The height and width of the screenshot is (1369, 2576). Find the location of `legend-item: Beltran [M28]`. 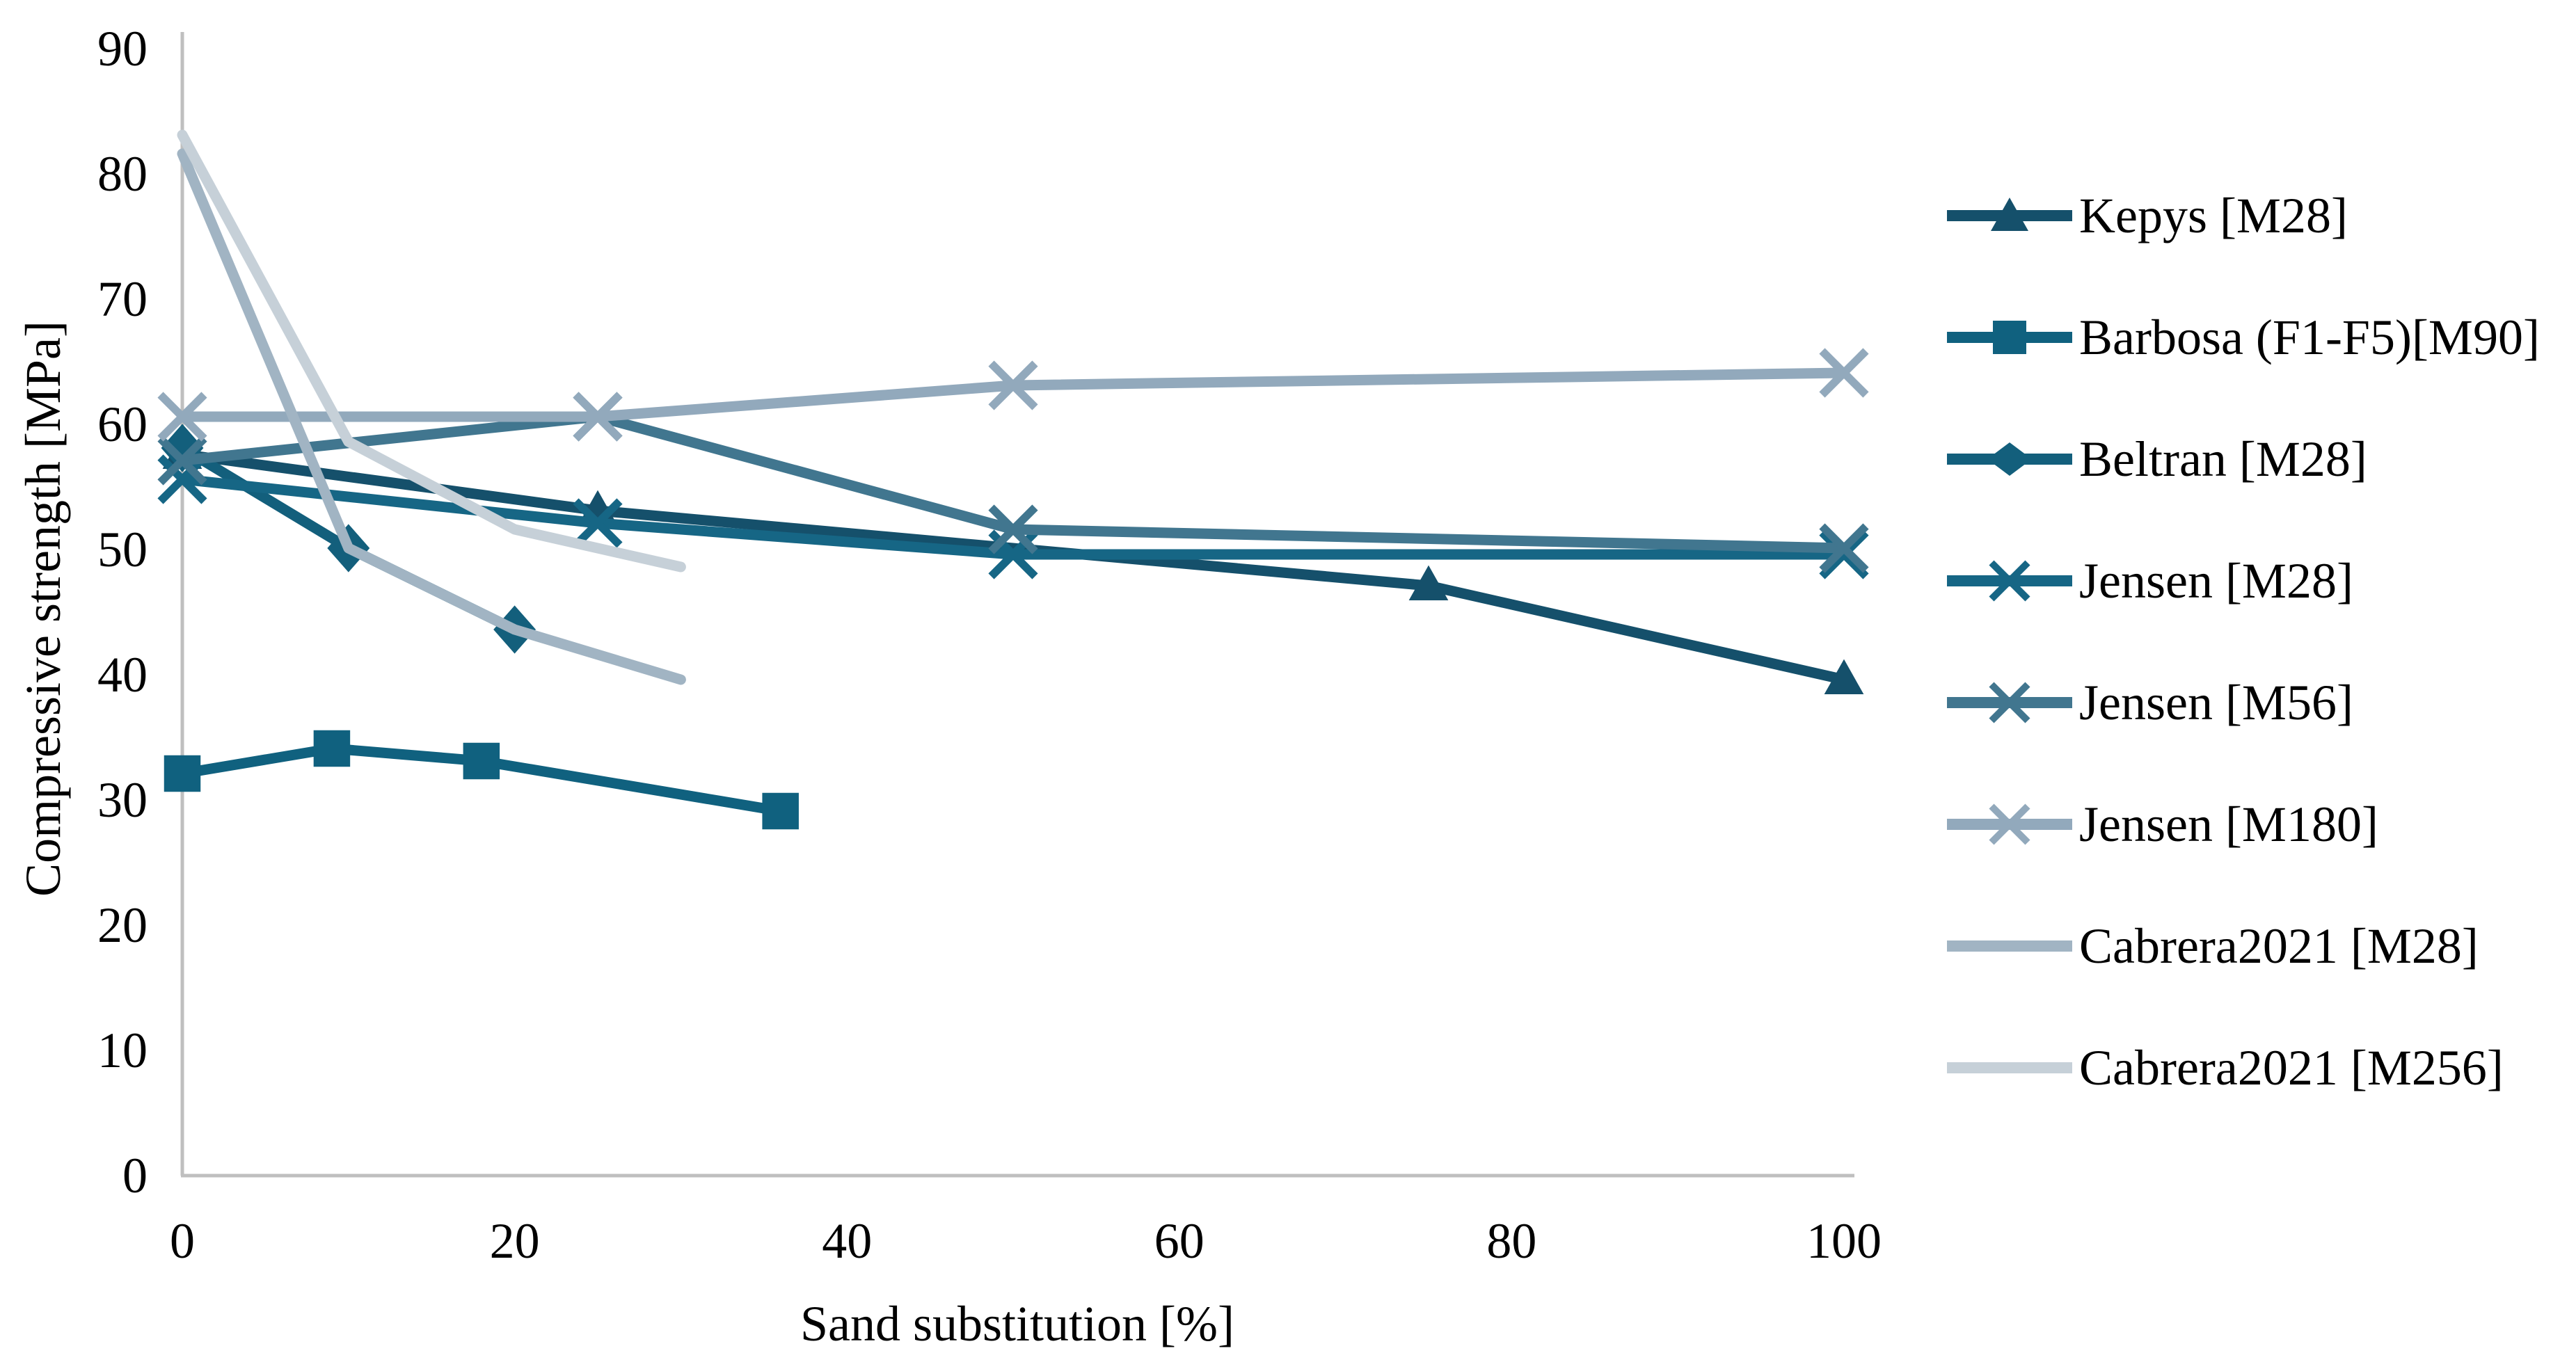

legend-item: Beltran [M28] is located at coordinates (2157, 459).